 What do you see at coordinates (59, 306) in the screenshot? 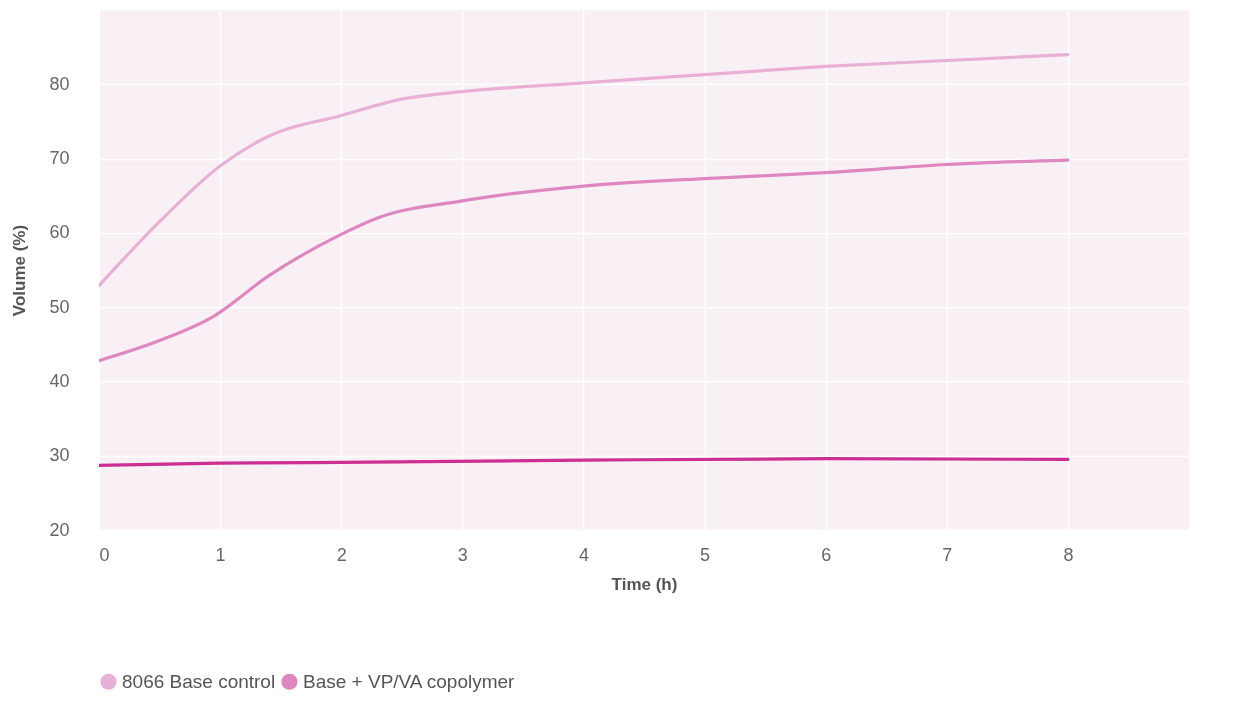
I see `y-tick-label: 50` at bounding box center [59, 306].